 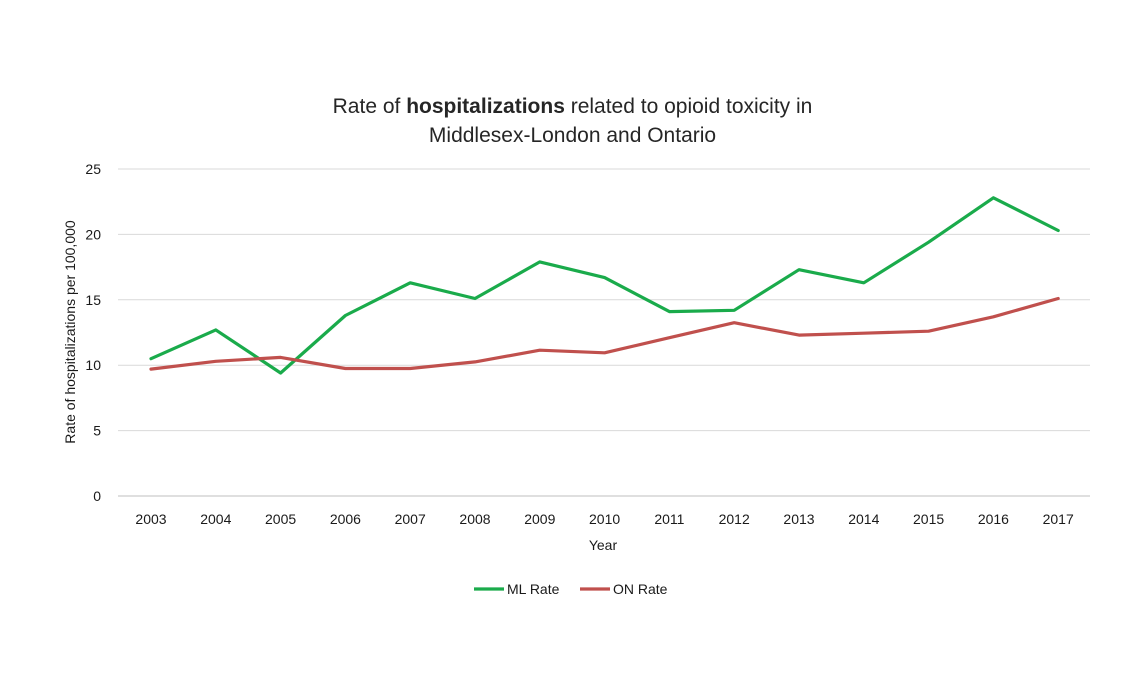 I want to click on legend-label: ON Rate, so click(x=640, y=589).